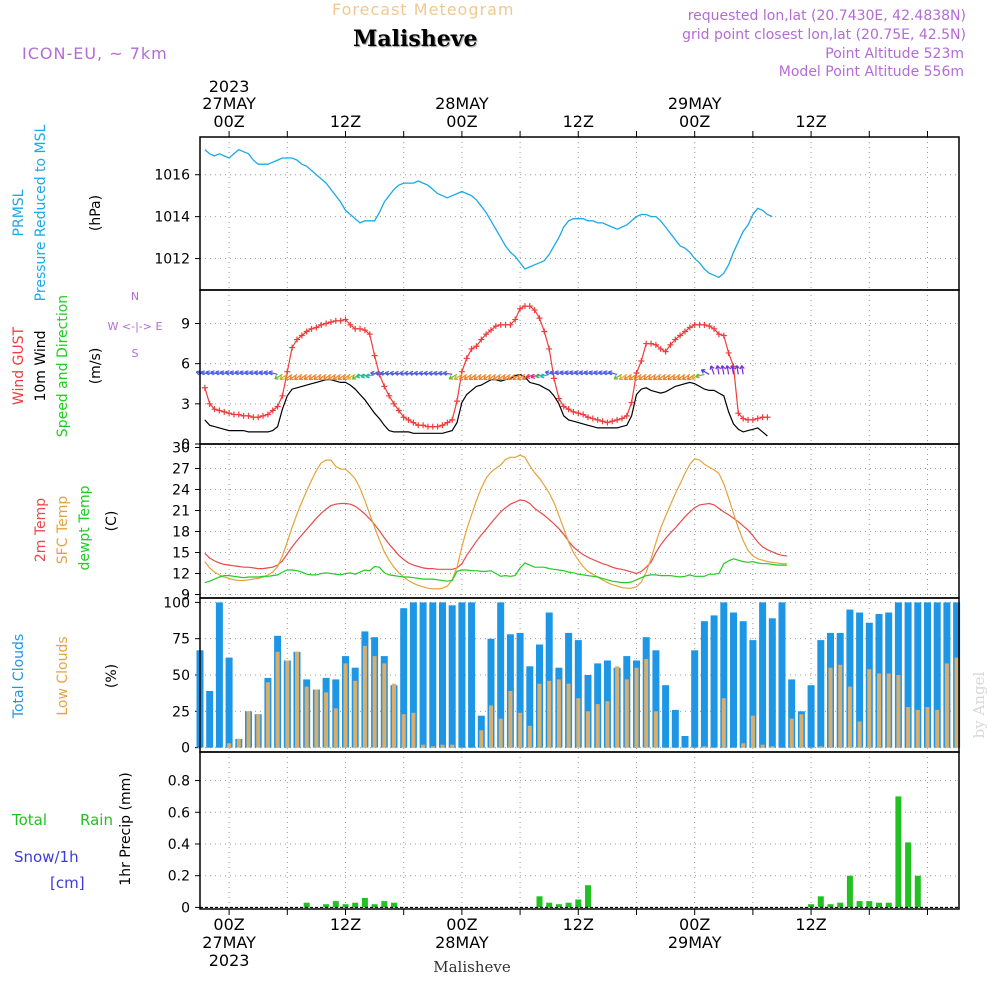  Describe the element at coordinates (185, 596) in the screenshot. I see `y-tick-label: 9` at that location.